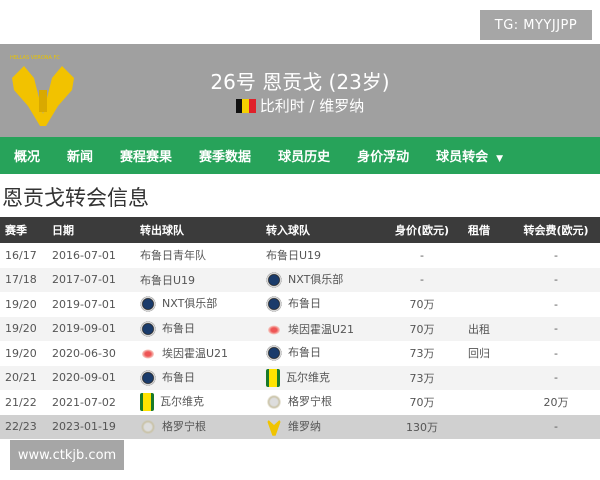 This screenshot has height=480, width=600. I want to click on date-text: 2017-07-01, so click(84, 280).